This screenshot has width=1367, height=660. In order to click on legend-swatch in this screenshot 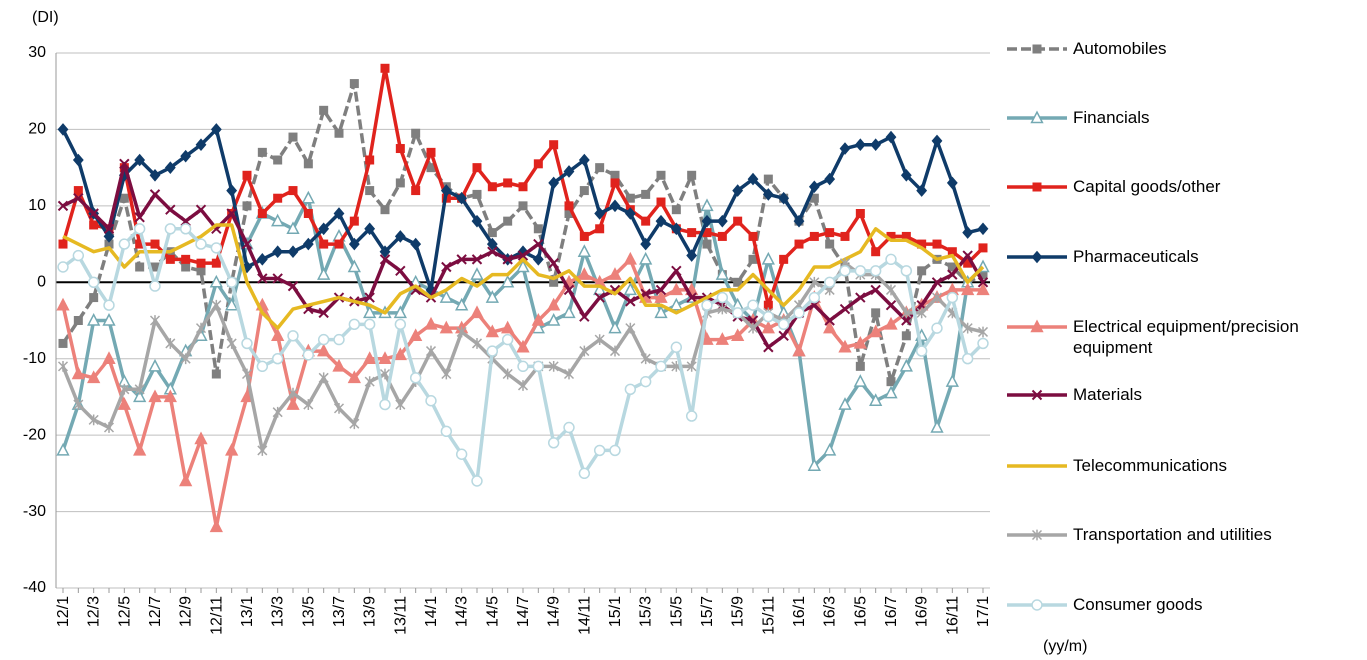, I will do `click(1037, 326)`.